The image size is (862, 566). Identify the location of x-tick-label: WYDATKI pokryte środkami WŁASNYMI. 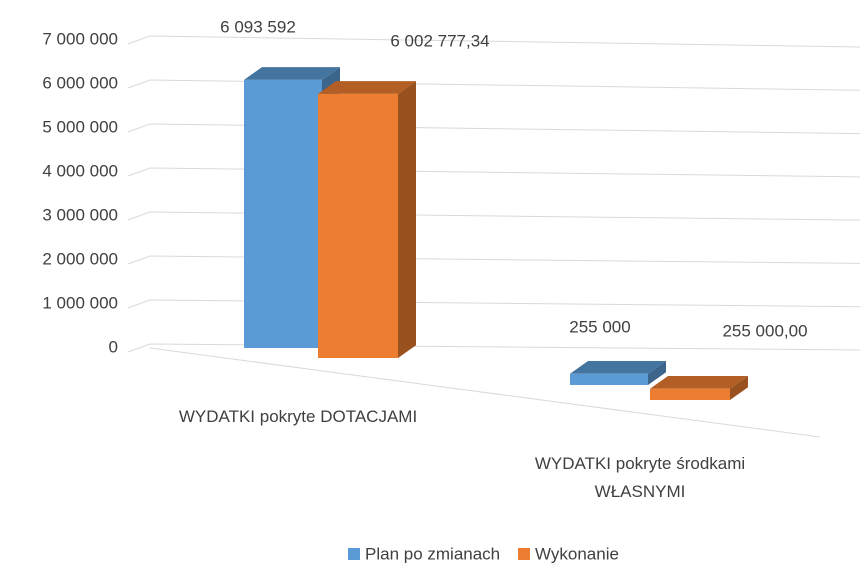
(640, 477).